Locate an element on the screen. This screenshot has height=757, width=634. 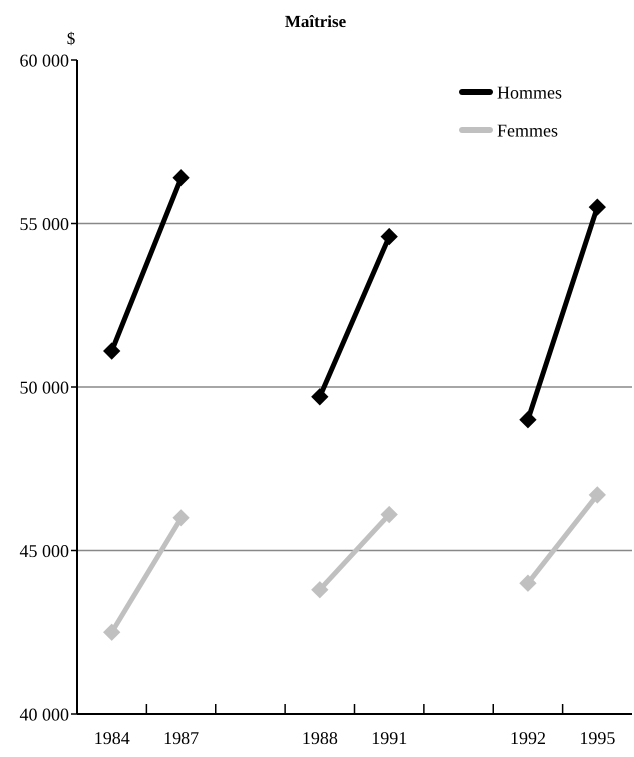
legend-label: Hommes is located at coordinates (529, 92).